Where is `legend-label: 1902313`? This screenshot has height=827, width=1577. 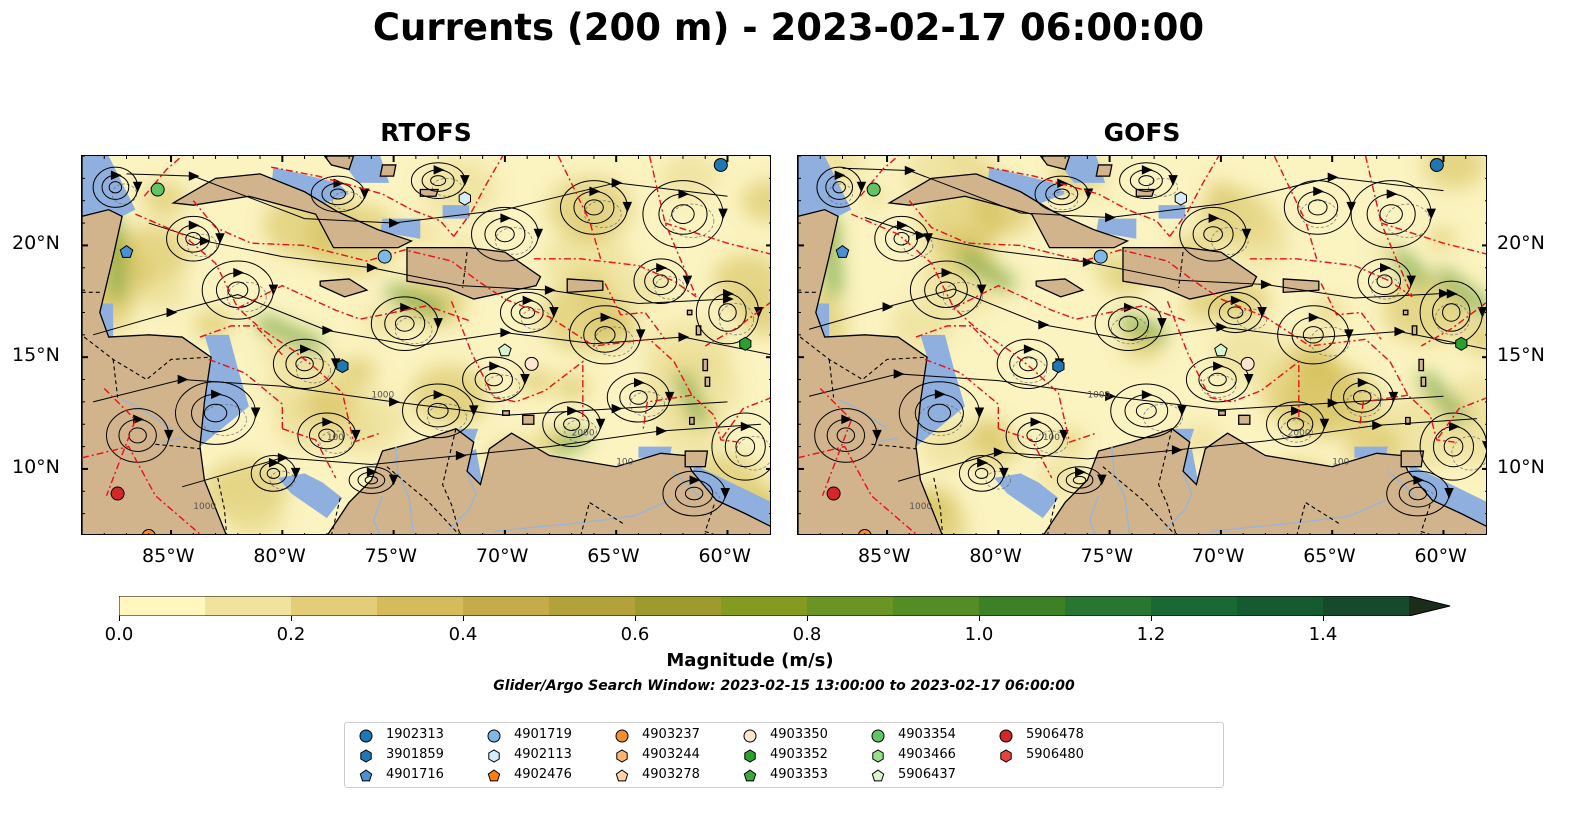 legend-label: 1902313 is located at coordinates (415, 734).